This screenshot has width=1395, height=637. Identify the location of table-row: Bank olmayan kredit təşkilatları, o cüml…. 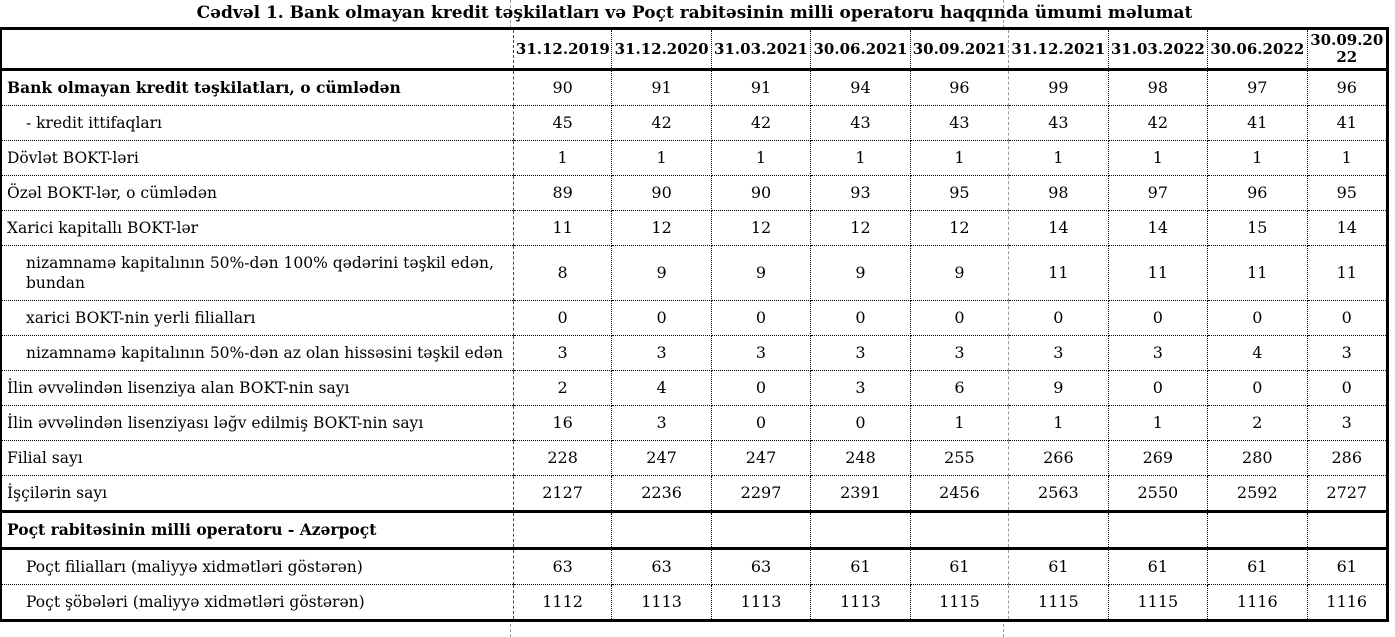
(695, 87).